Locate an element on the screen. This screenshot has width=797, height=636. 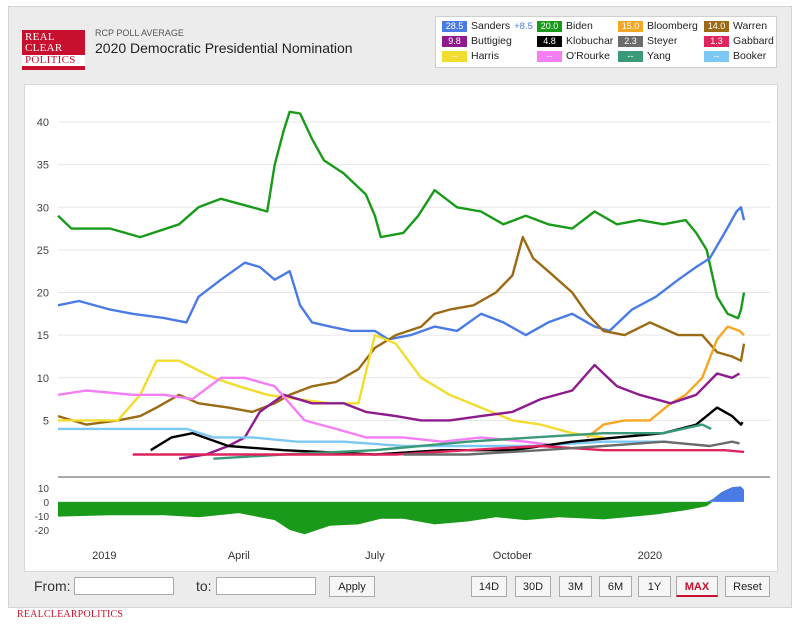
legend-item-orourke: -- O'Rourke is located at coordinates (573, 56).